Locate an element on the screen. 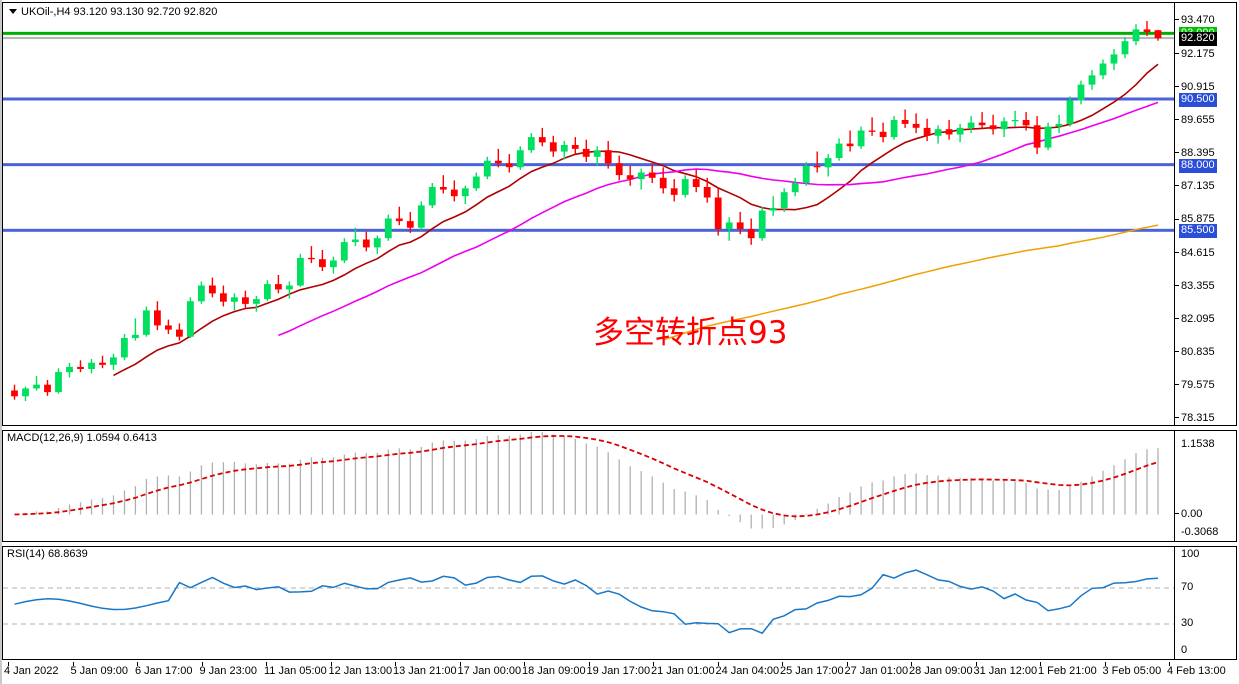 The height and width of the screenshot is (684, 1239). rsi-axis: 100 70 30 0 is located at coordinates (1205, 603).